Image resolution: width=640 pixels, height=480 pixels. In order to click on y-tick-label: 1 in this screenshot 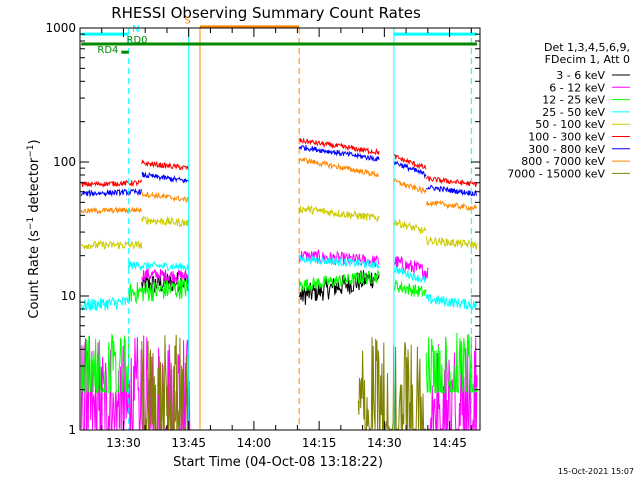, I will do `click(72, 430)`.